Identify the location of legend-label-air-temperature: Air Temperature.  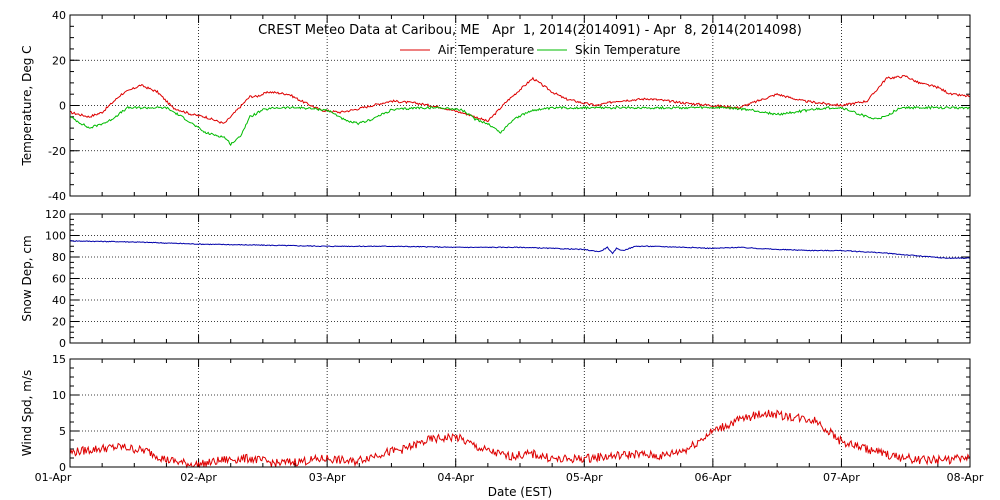
(486, 50).